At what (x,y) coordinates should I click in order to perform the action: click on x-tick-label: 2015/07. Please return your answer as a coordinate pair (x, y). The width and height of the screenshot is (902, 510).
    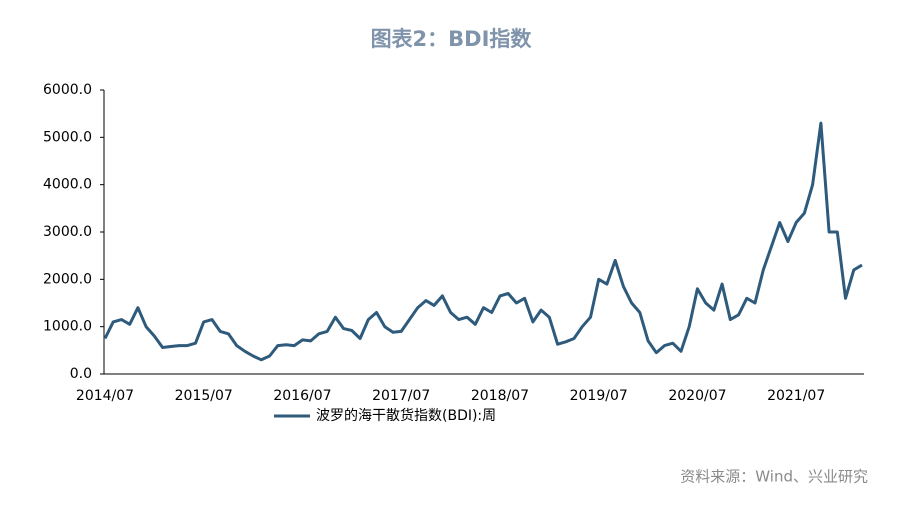
    Looking at the image, I should click on (204, 396).